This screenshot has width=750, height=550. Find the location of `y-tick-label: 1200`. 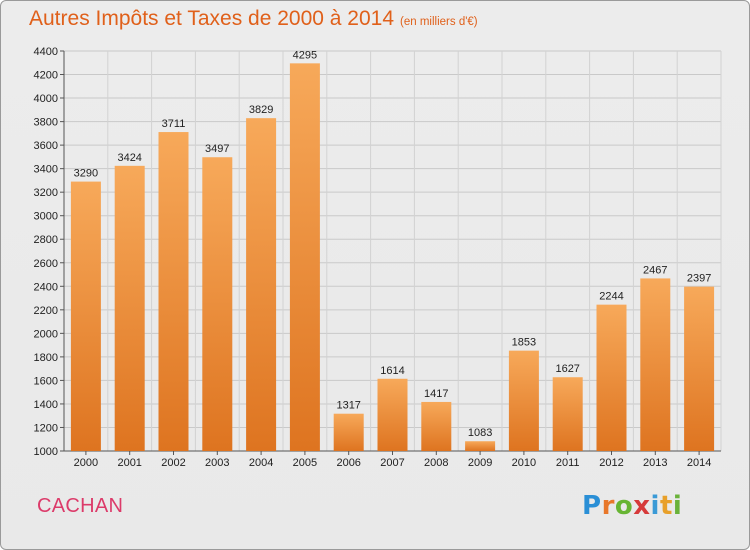

y-tick-label: 1200 is located at coordinates (46, 428).